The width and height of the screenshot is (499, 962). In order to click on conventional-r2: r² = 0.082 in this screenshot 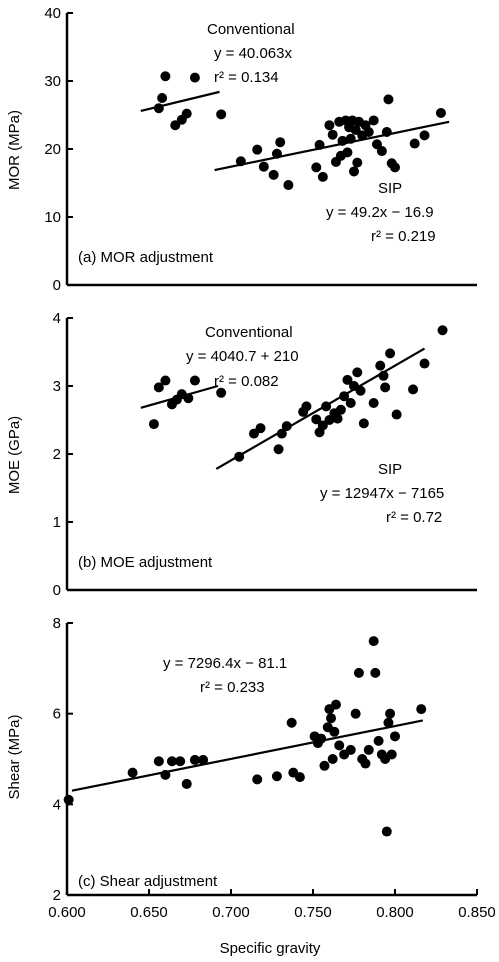, I will do `click(246, 381)`.